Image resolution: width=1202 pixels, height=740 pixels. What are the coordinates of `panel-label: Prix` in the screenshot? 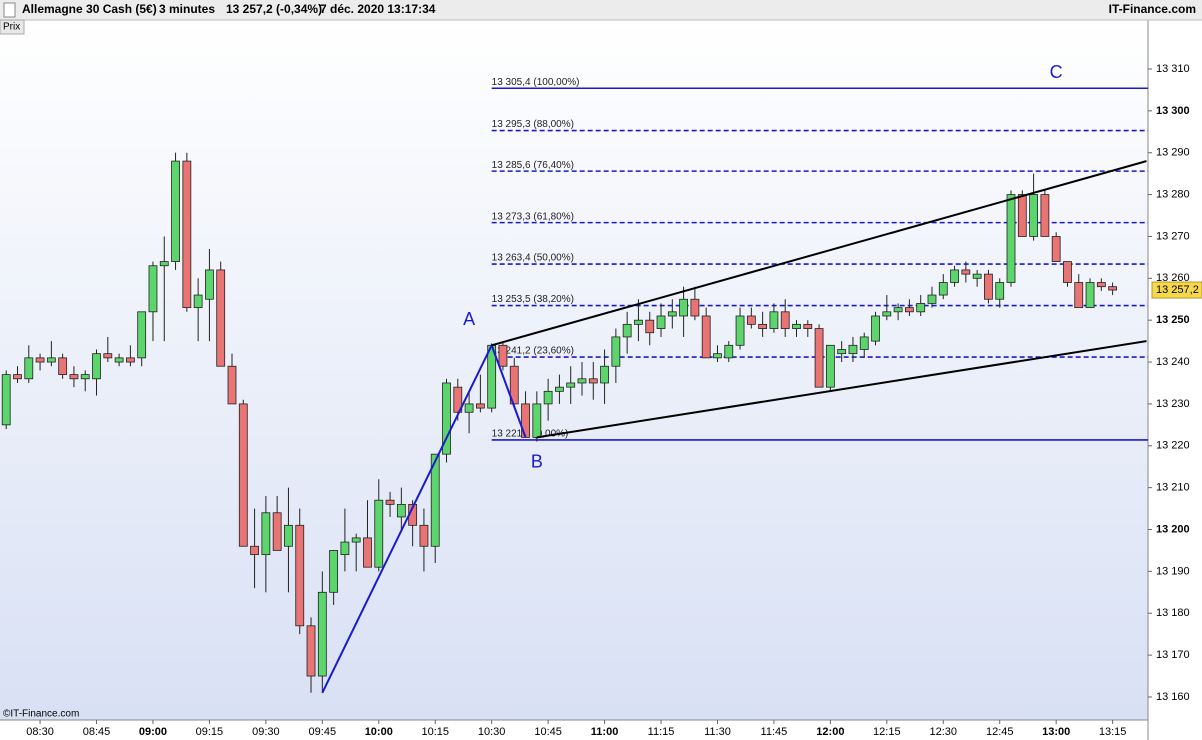 It's located at (11, 27).